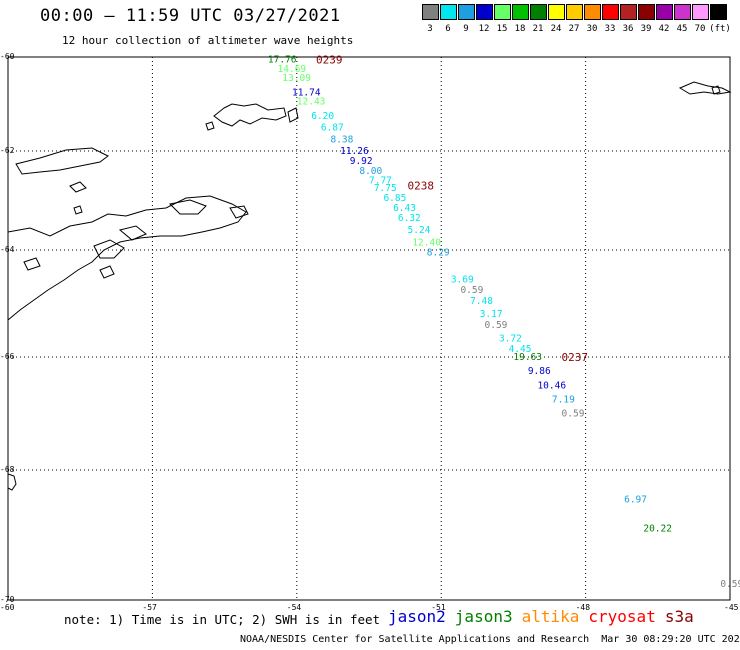  What do you see at coordinates (700, 29) in the screenshot?
I see `scale-label: 70` at bounding box center [700, 29].